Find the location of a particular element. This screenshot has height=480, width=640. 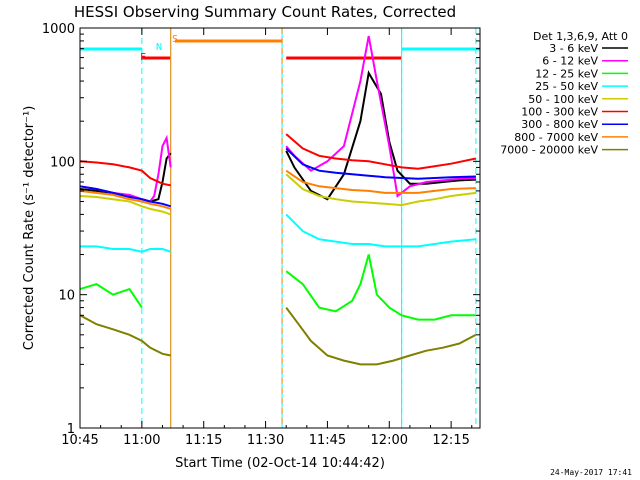

legend-label: 3 - 6 keV is located at coordinates (573, 48).